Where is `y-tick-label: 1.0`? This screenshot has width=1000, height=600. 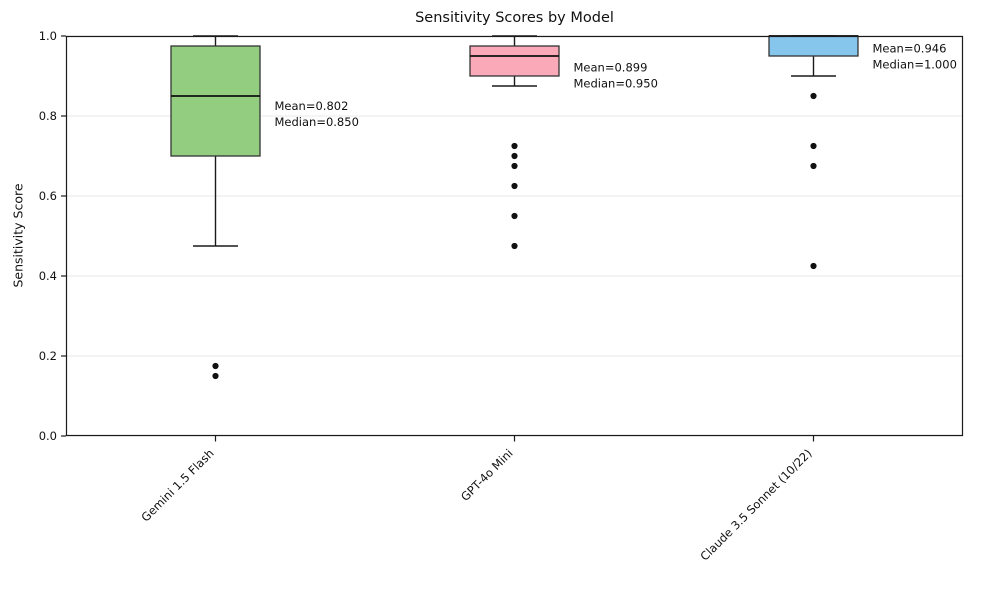
y-tick-label: 1.0 is located at coordinates (48, 36).